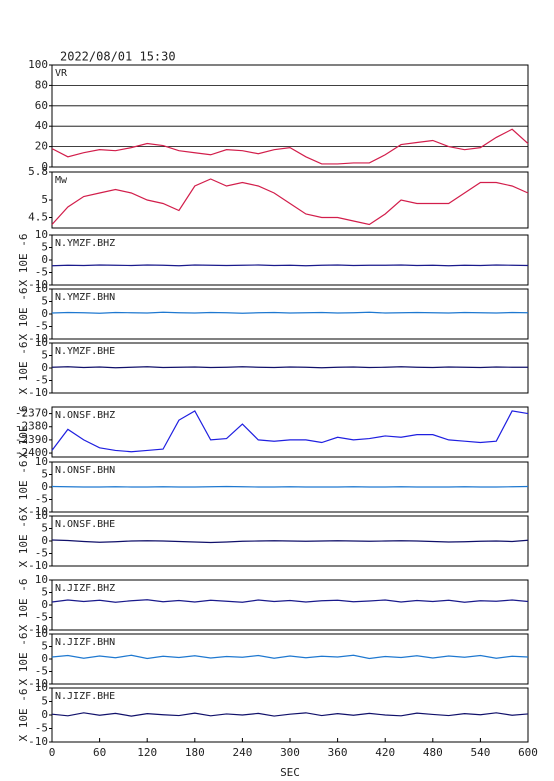  Describe the element at coordinates (147, 752) in the screenshot. I see `x-tick-label: 120` at that location.